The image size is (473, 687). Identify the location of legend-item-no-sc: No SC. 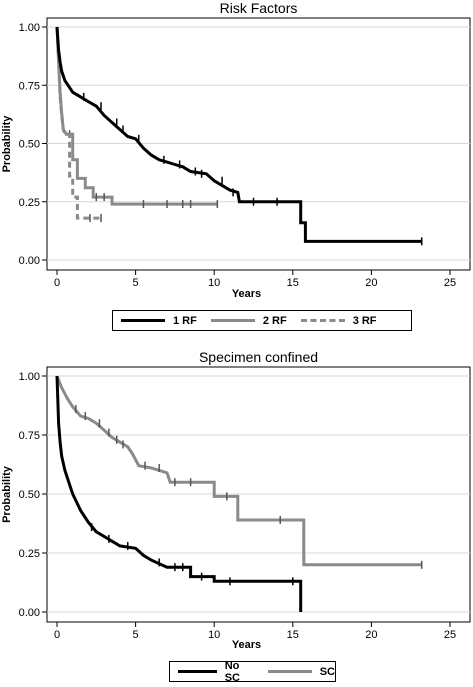
(216, 672).